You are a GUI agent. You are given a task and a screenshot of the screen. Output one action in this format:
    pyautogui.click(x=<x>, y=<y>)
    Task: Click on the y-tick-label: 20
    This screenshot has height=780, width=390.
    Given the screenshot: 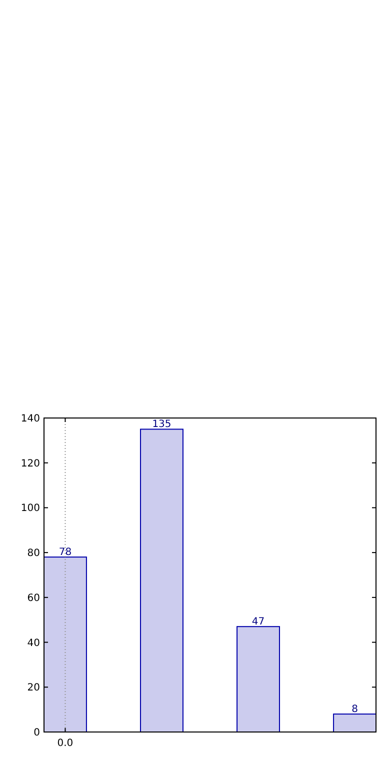 What is the action you would take?
    pyautogui.click(x=33, y=688)
    